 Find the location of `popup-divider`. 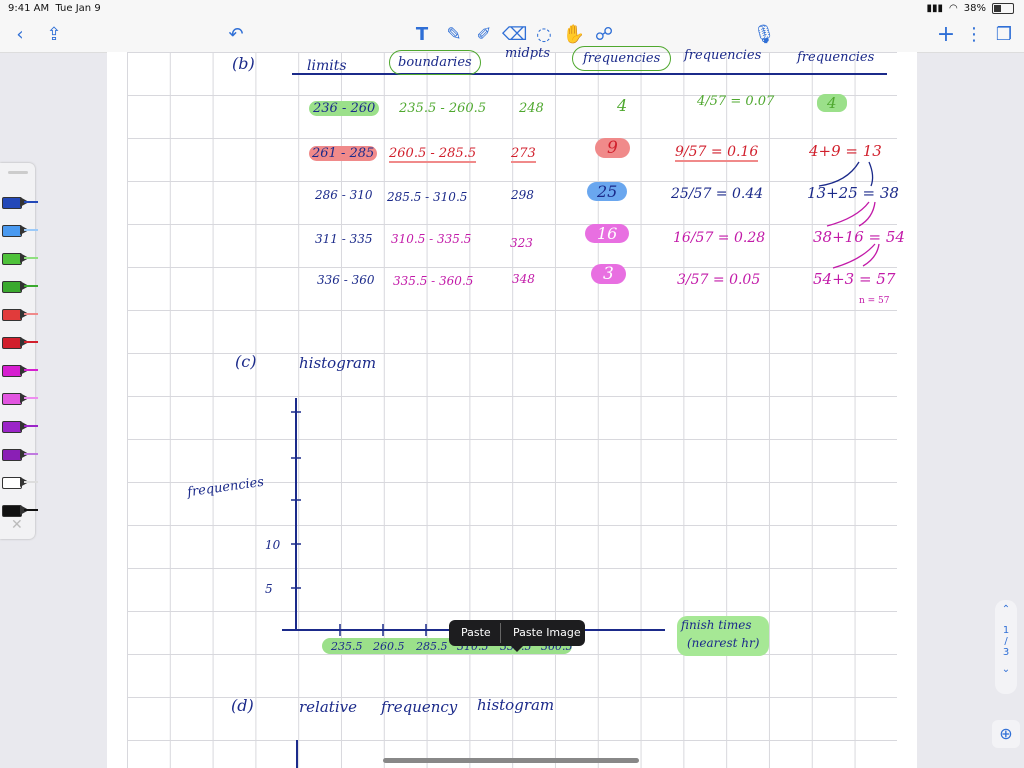

popup-divider is located at coordinates (500, 633).